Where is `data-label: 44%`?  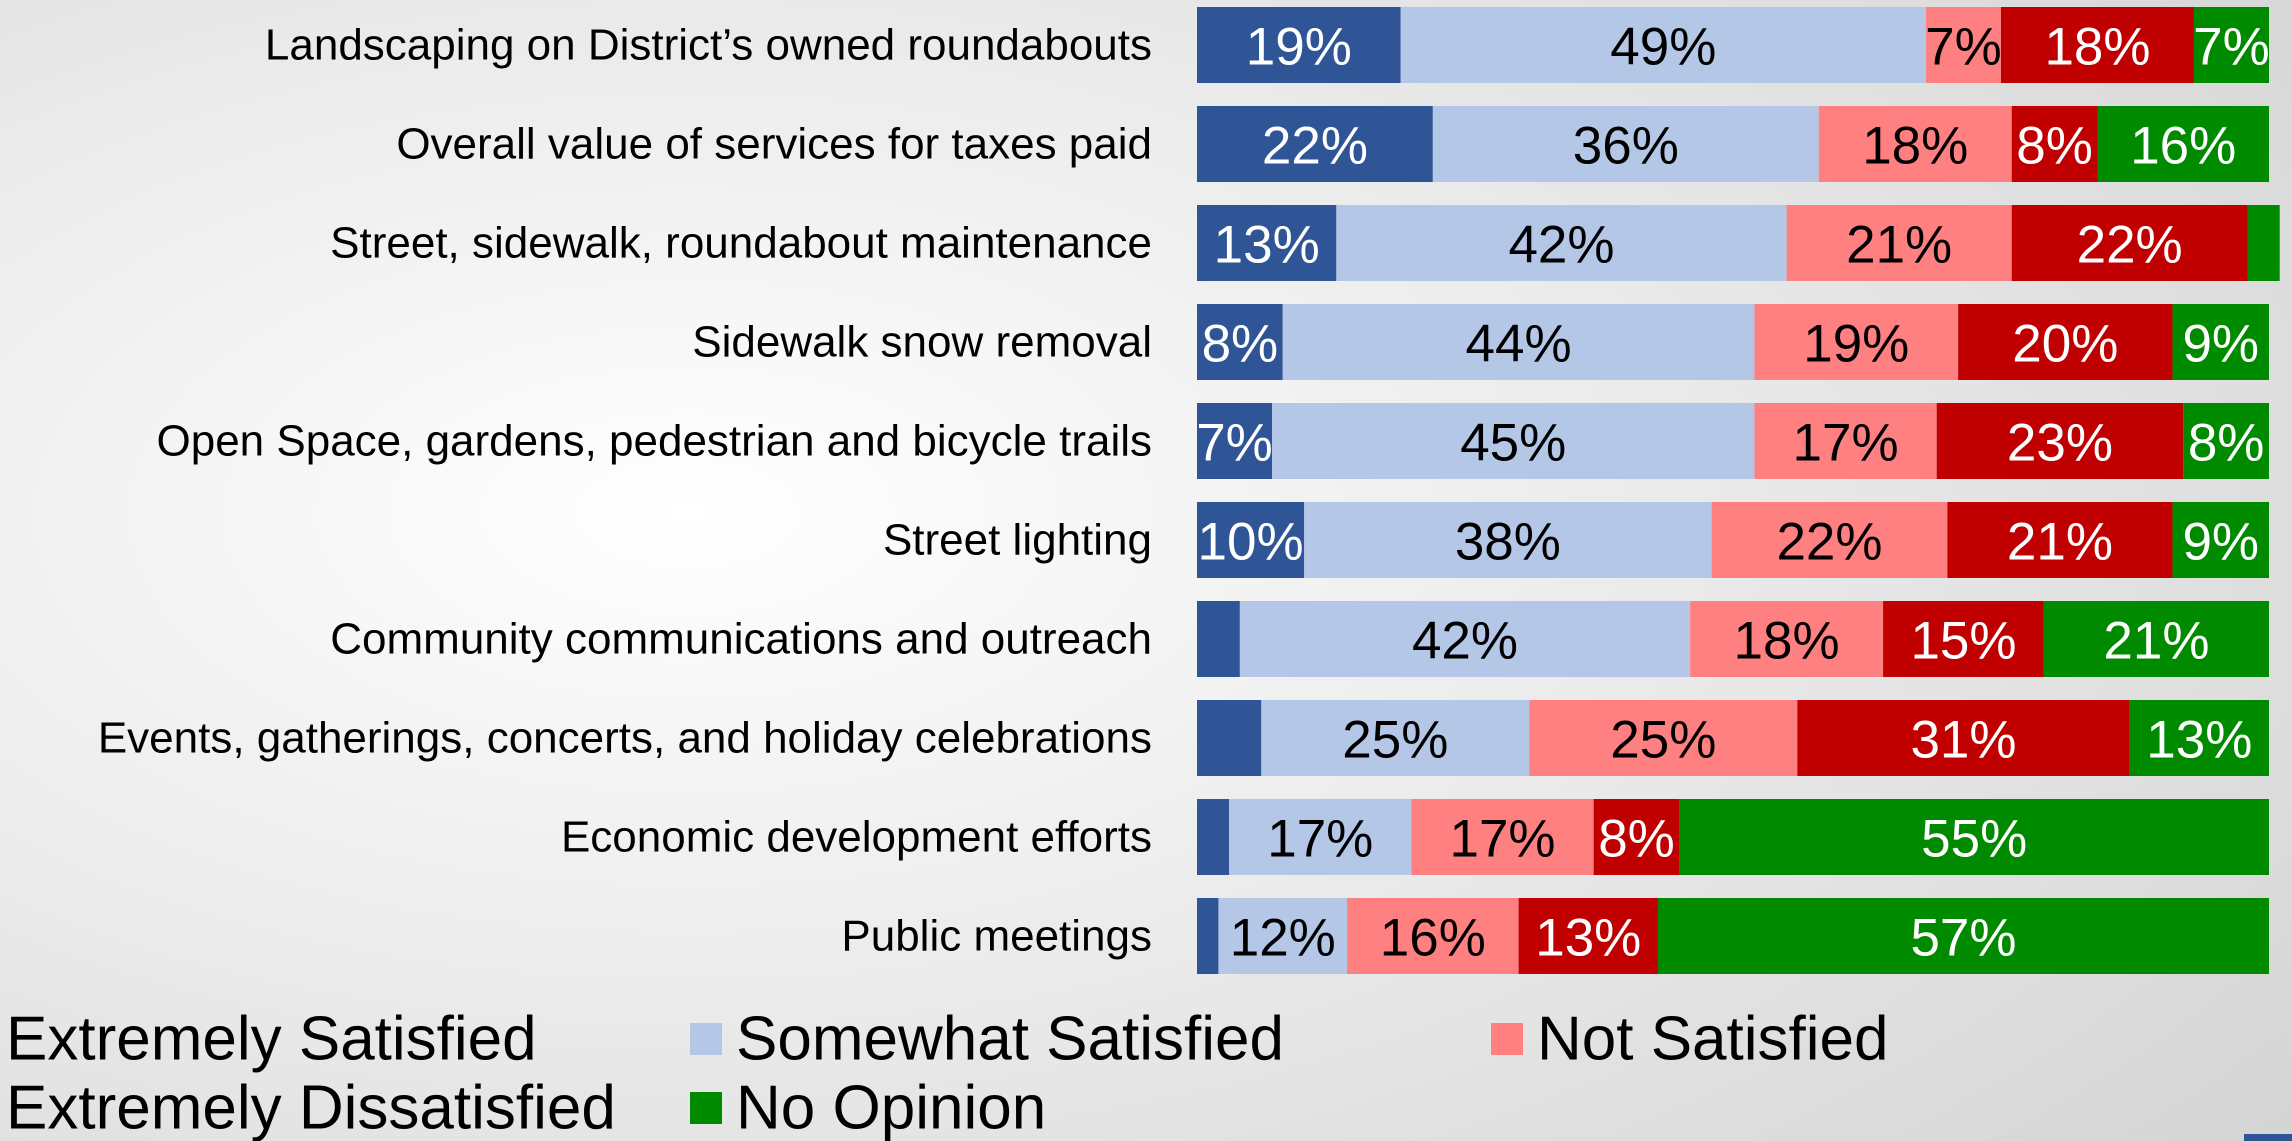 data-label: 44% is located at coordinates (1519, 344).